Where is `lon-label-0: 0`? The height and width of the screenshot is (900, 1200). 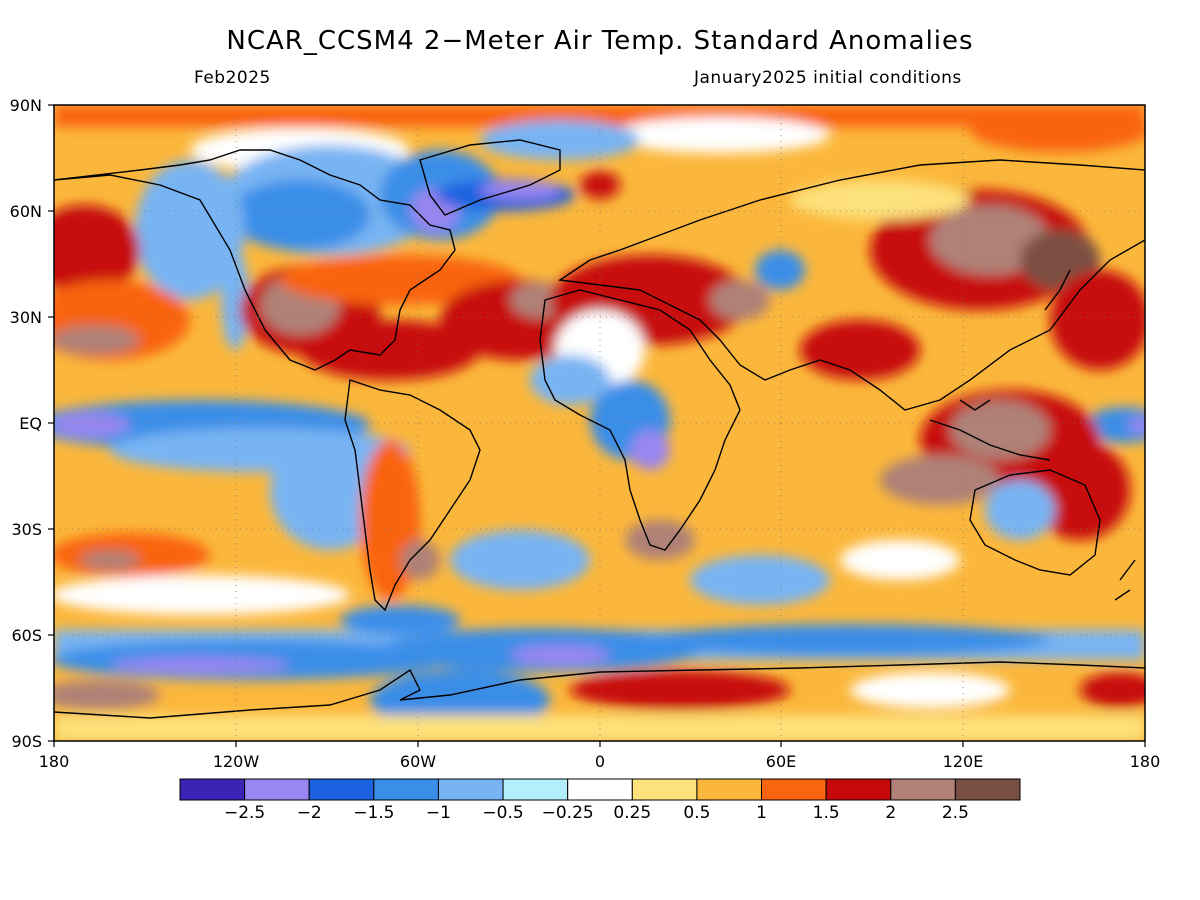
lon-label-0: 0 is located at coordinates (600, 761).